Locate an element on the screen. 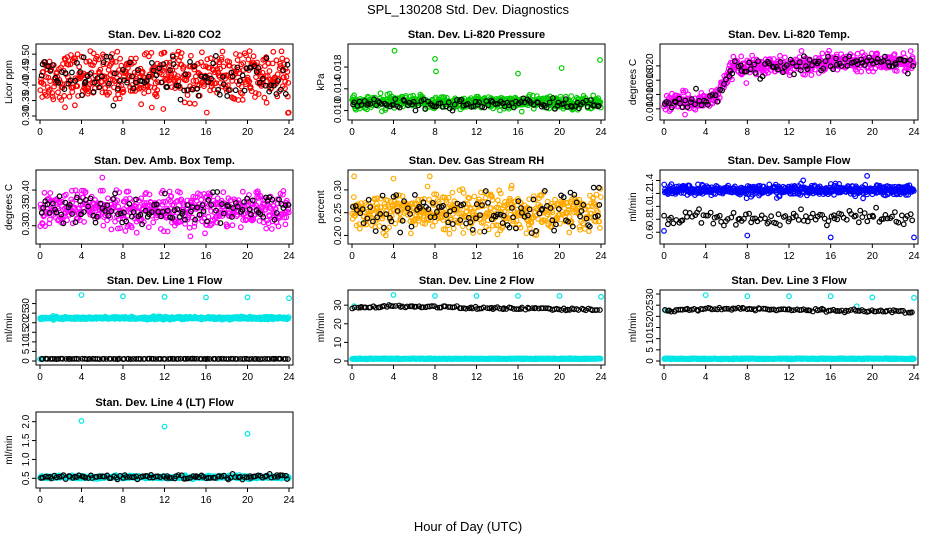 The height and width of the screenshot is (540, 936). y-axis-label: ml/min is located at coordinates (9, 327).